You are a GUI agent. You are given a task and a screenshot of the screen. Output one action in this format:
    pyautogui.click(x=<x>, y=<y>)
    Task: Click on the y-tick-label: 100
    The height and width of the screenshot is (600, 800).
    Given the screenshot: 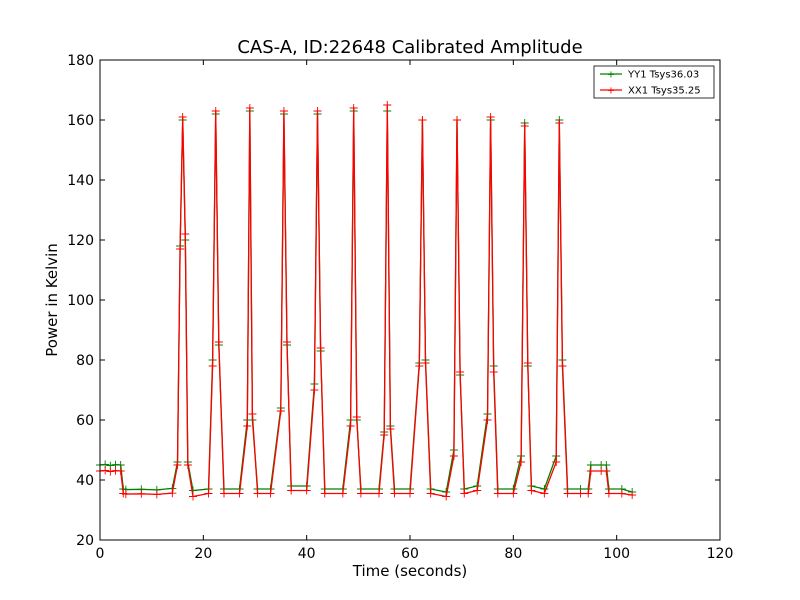 What is the action you would take?
    pyautogui.click(x=80, y=301)
    